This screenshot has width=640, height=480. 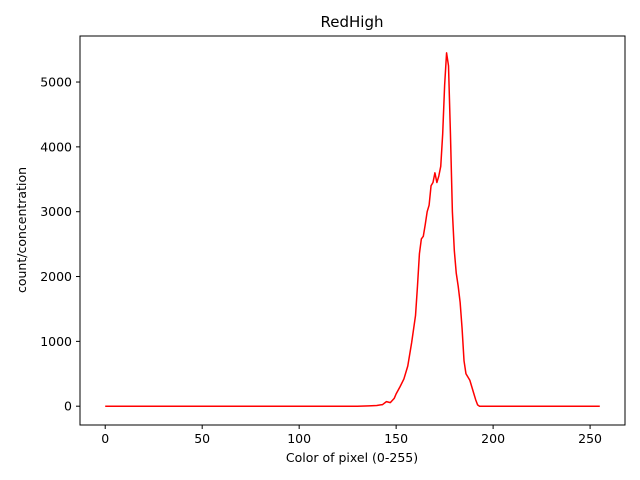 I want to click on y-axis-label: count/concentration, so click(x=21, y=230).